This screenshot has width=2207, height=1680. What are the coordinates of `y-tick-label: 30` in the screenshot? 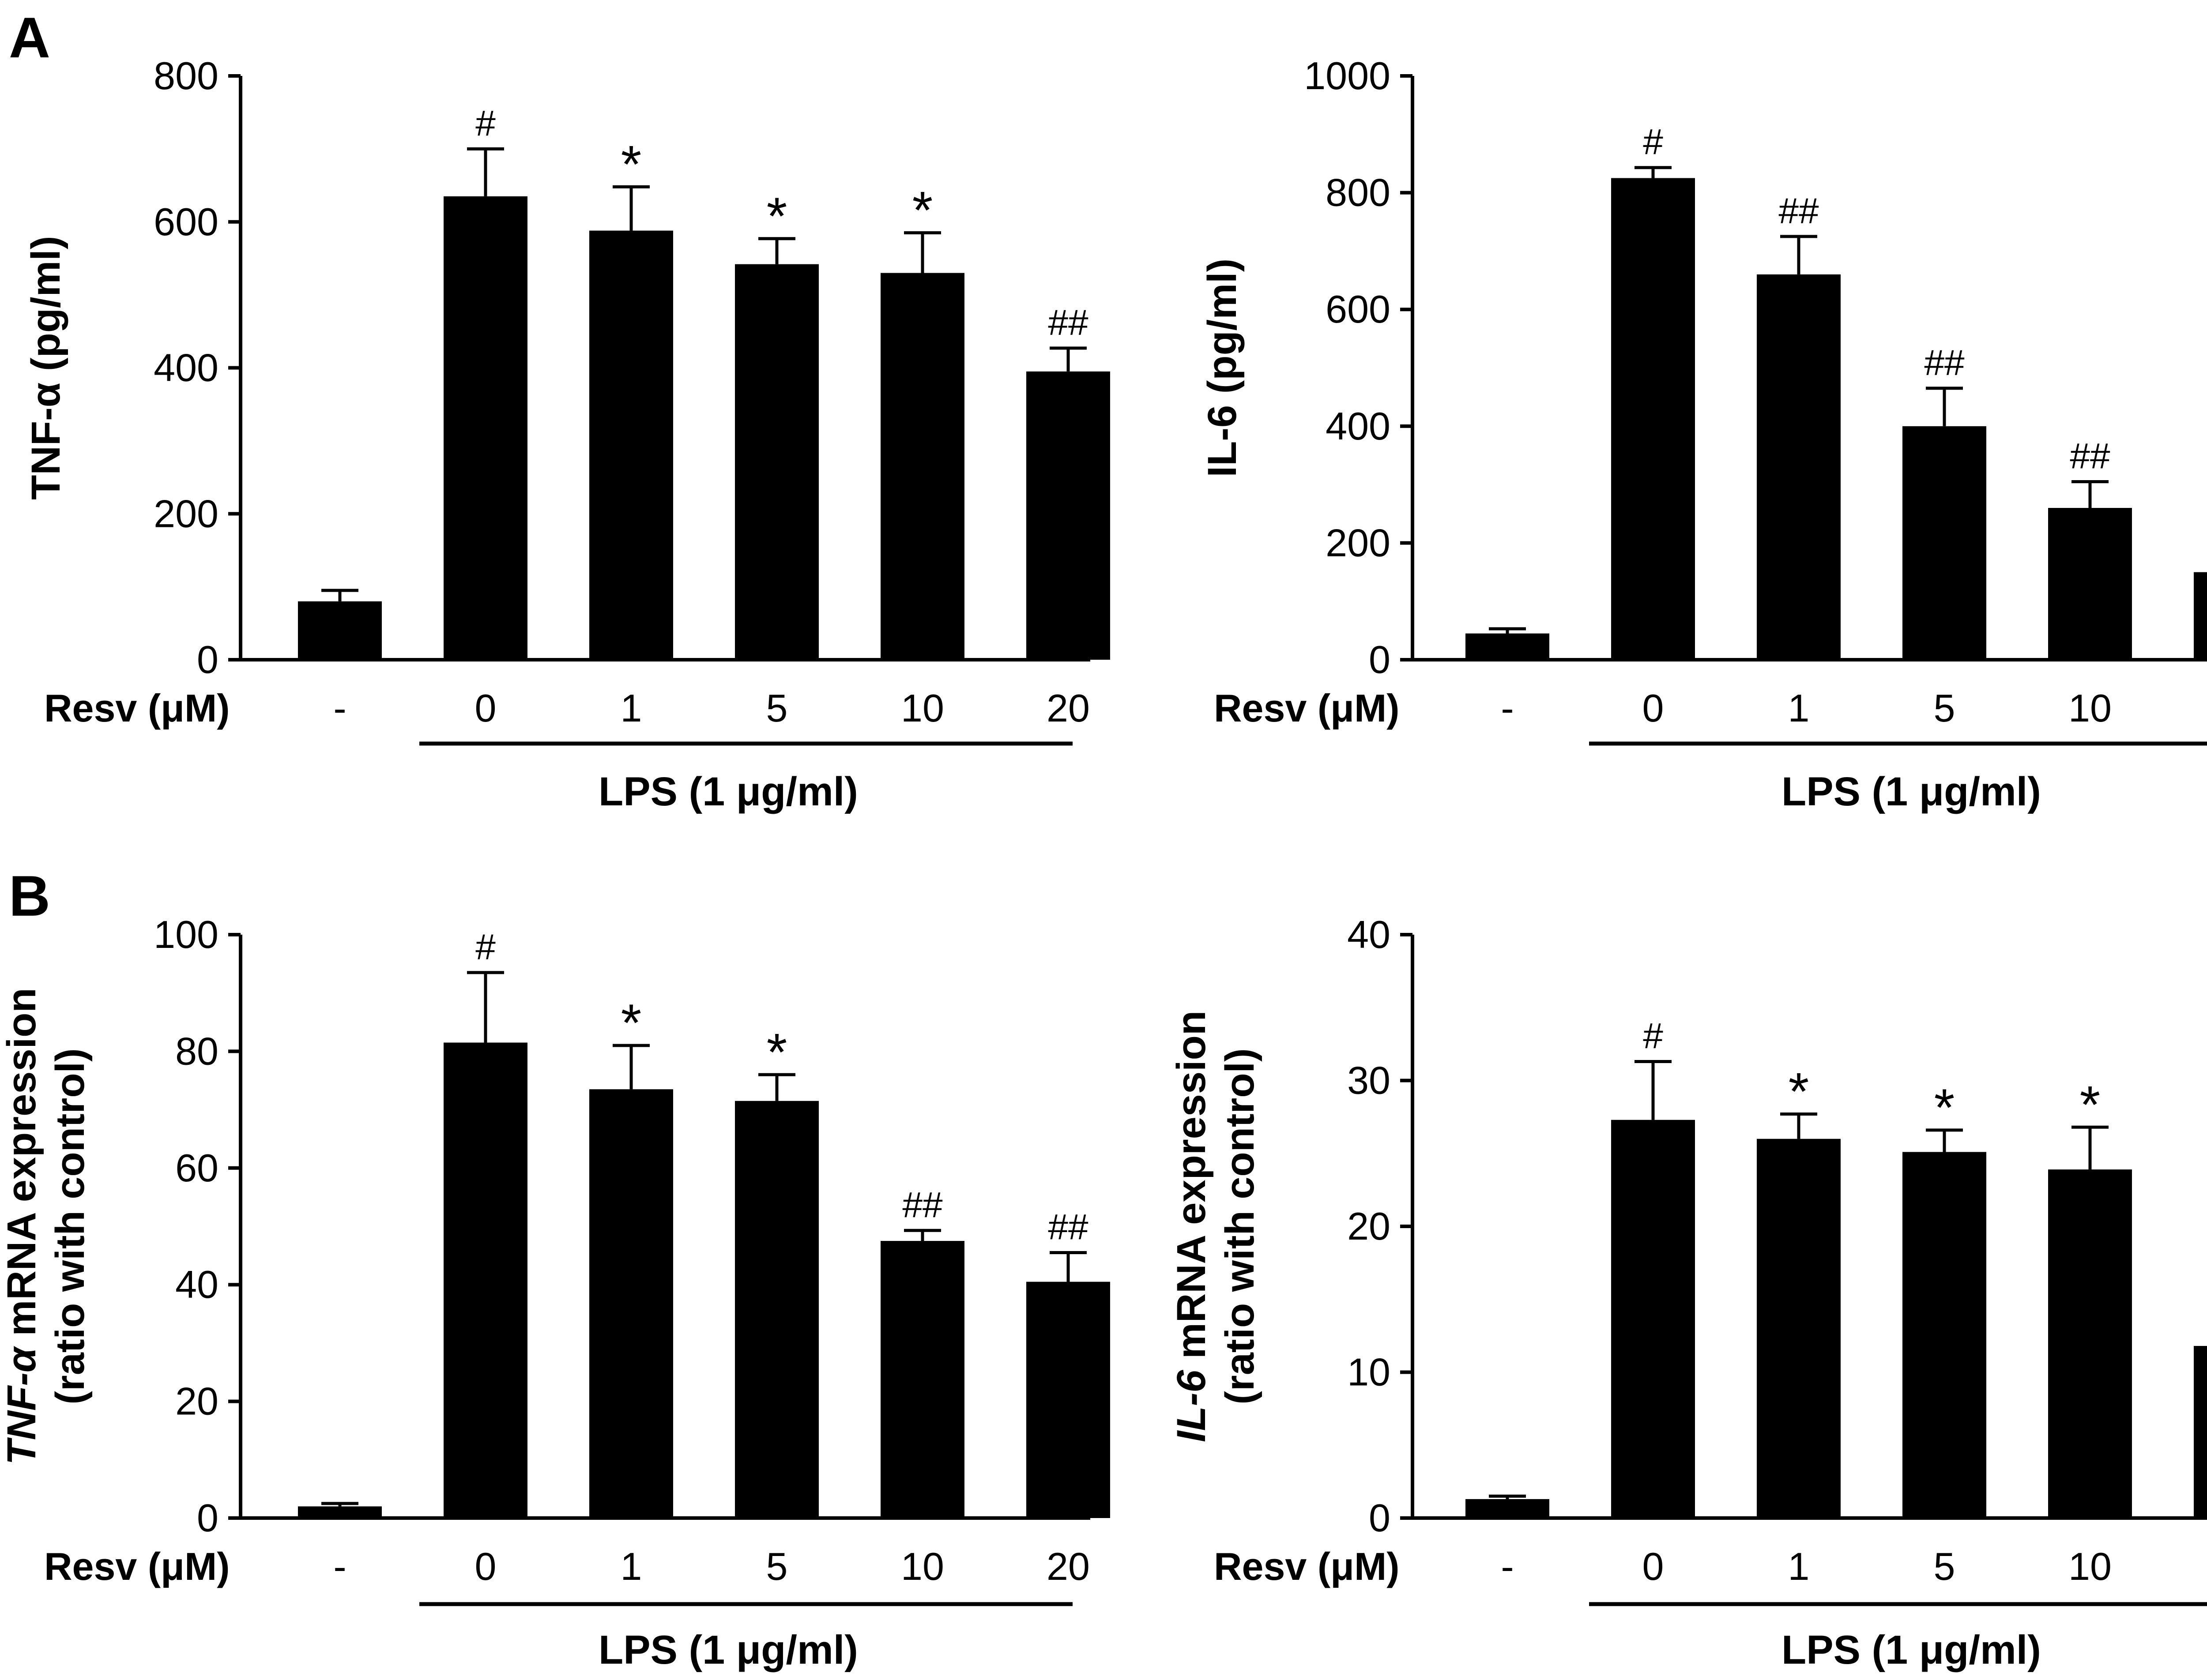 It's located at (1369, 1081).